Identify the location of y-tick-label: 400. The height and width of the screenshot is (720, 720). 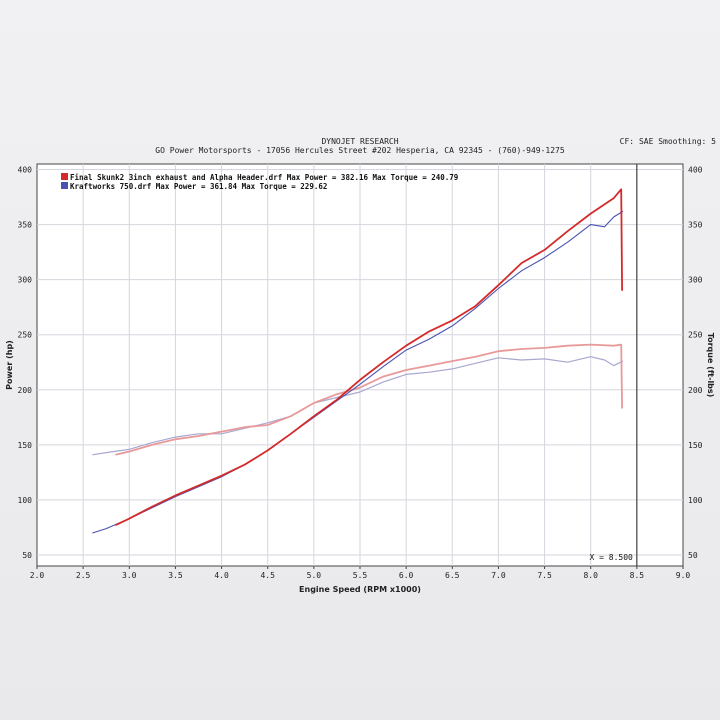
(25, 170).